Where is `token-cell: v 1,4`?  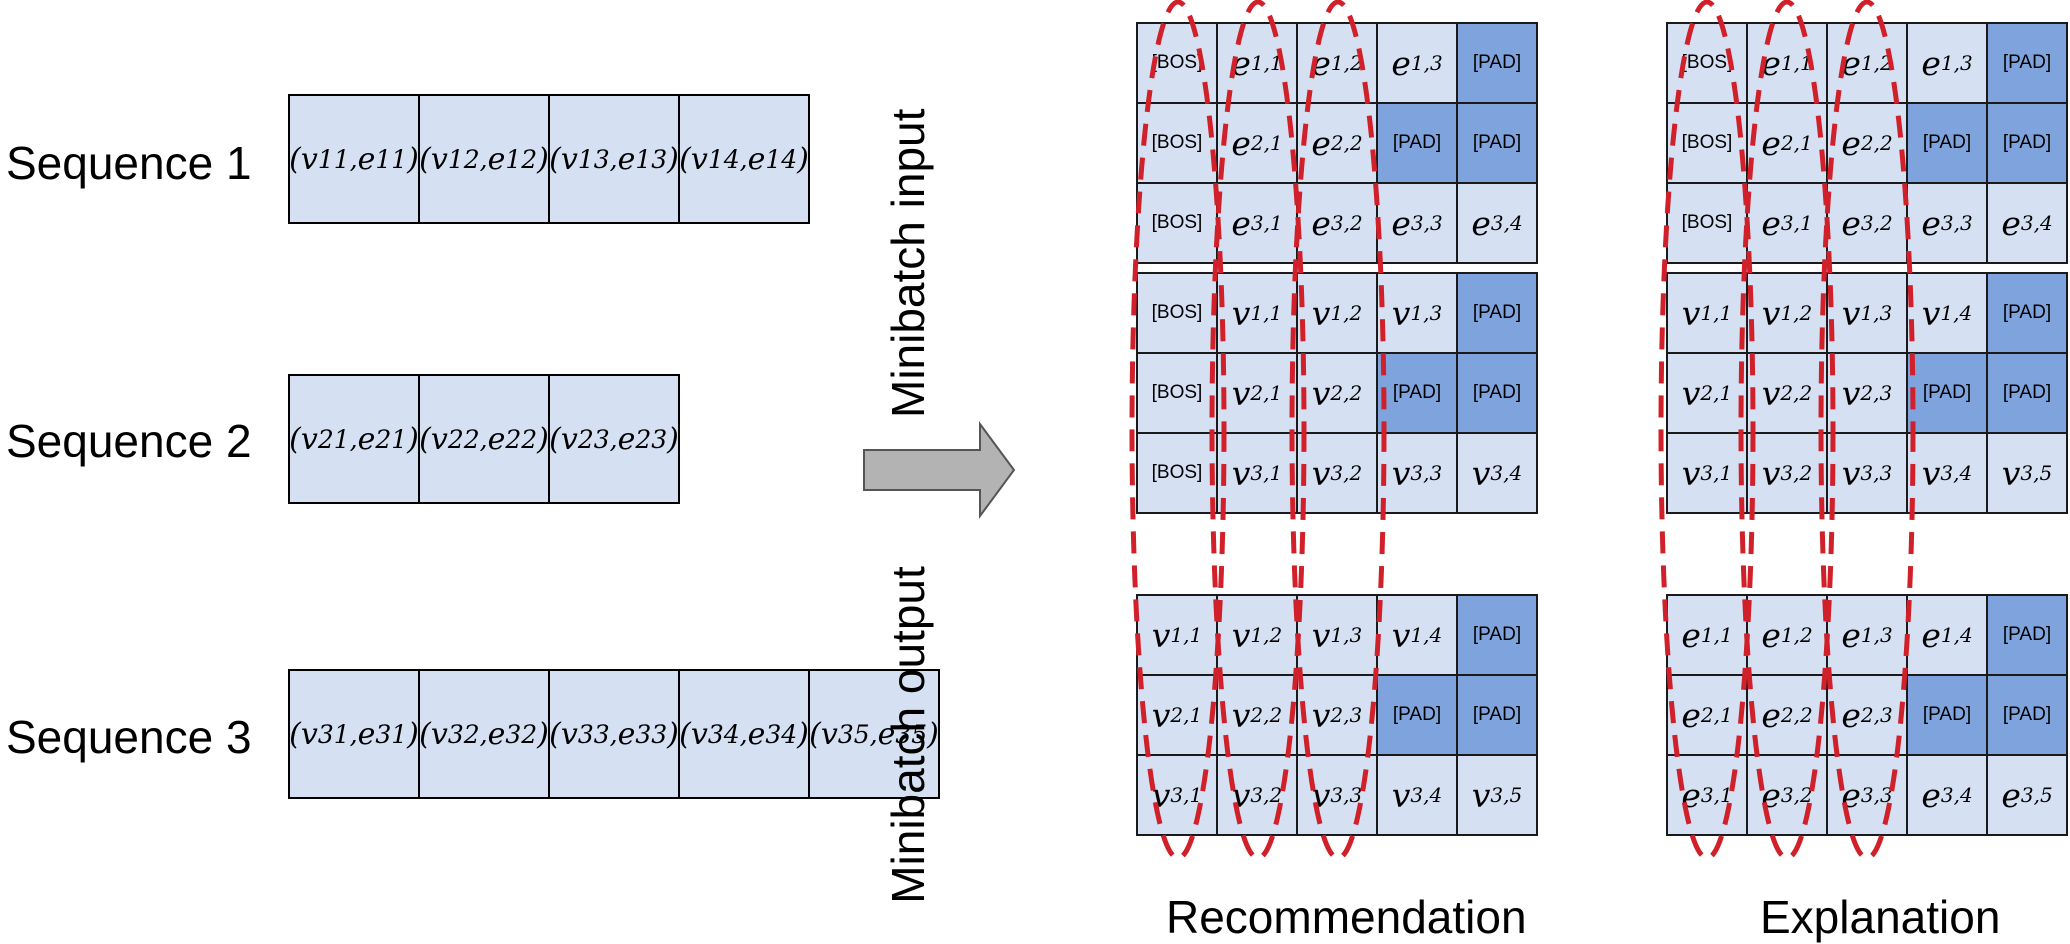 token-cell: v 1,4 is located at coordinates (1417, 635).